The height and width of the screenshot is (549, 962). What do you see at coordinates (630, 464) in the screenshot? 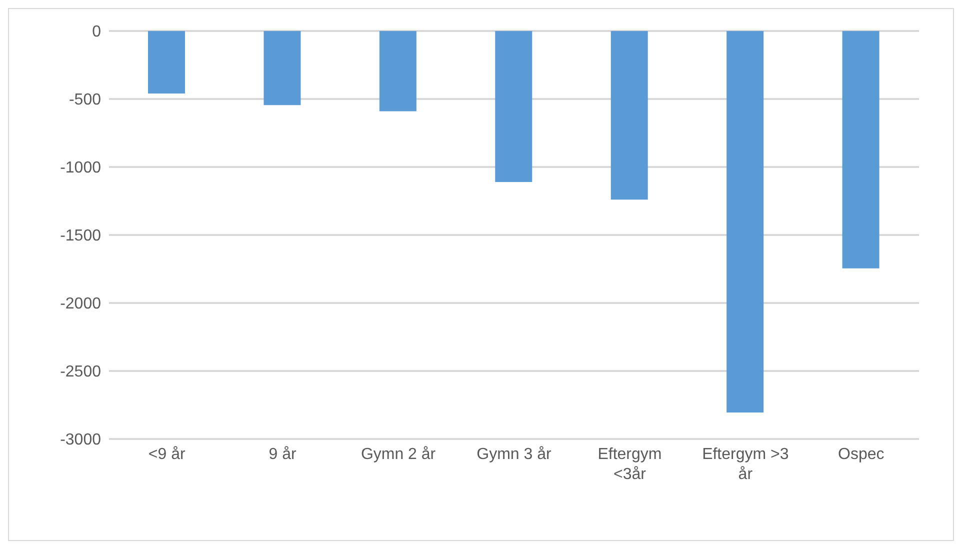
I see `x-tick-label: Eftergym <3år` at bounding box center [630, 464].